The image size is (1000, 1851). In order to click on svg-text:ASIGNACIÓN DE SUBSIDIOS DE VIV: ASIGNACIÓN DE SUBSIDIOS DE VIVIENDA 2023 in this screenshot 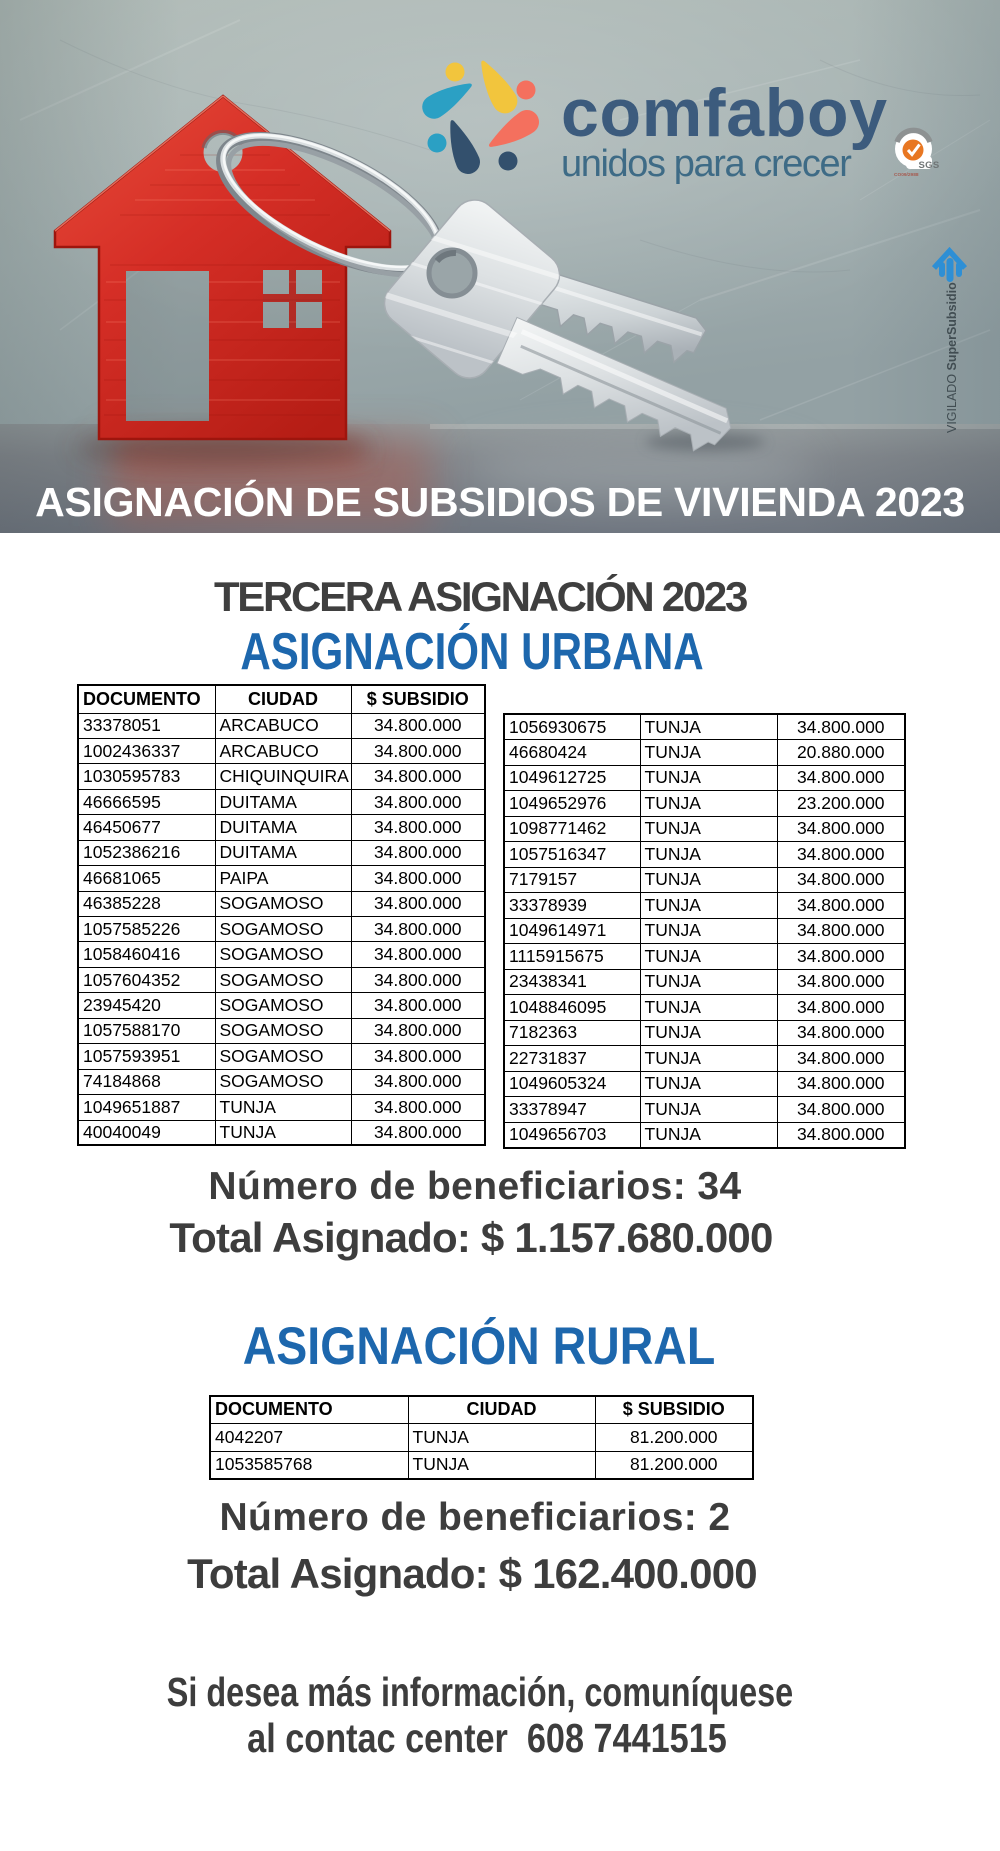, I will do `click(500, 502)`.